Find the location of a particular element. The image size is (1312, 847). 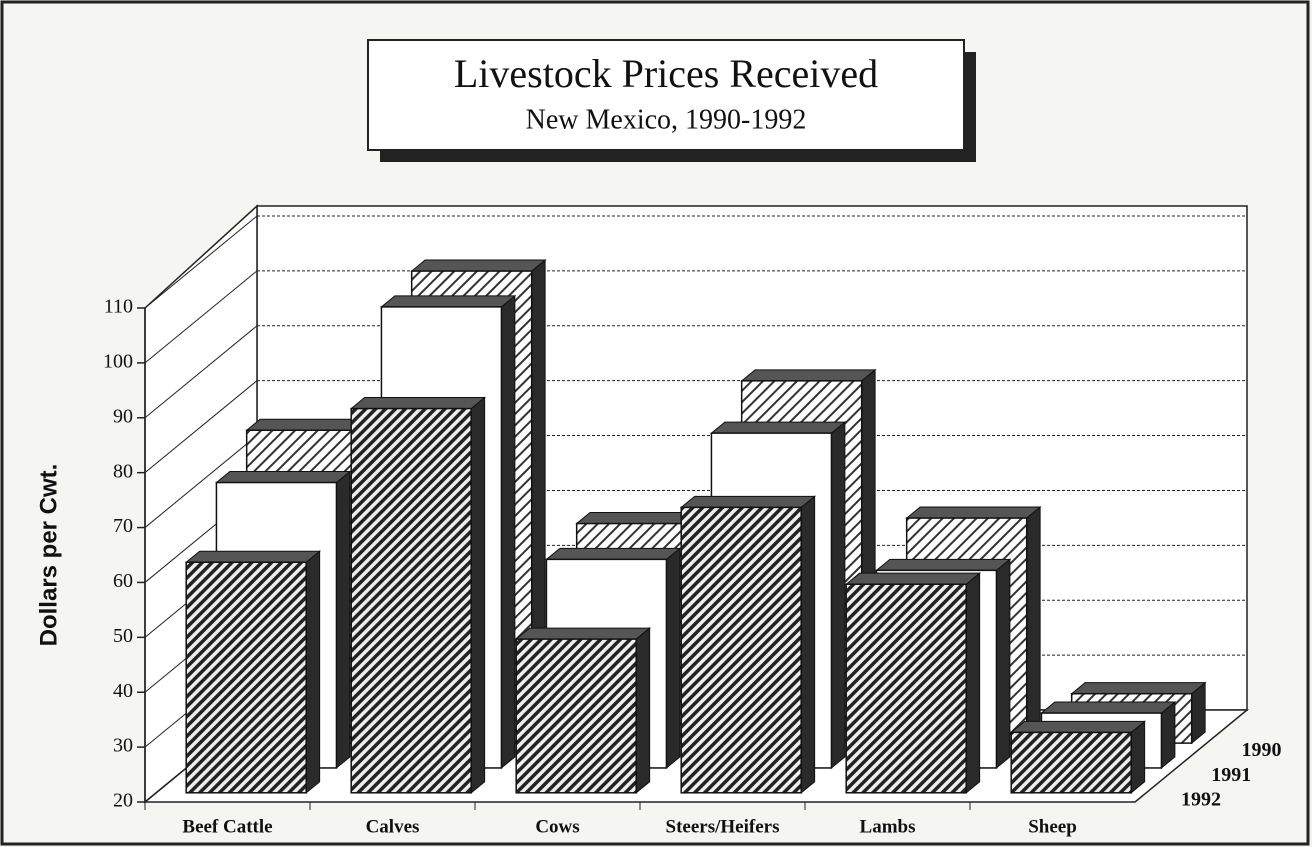

y-tick-label: 50 is located at coordinates (123, 636).